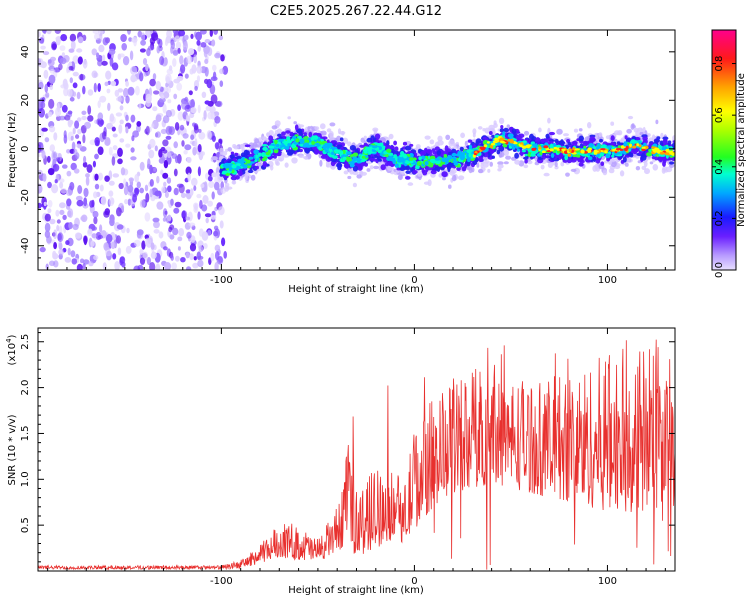 This screenshot has height=605, width=750. I want to click on spectrogram-ytick-label: -40, so click(25, 246).